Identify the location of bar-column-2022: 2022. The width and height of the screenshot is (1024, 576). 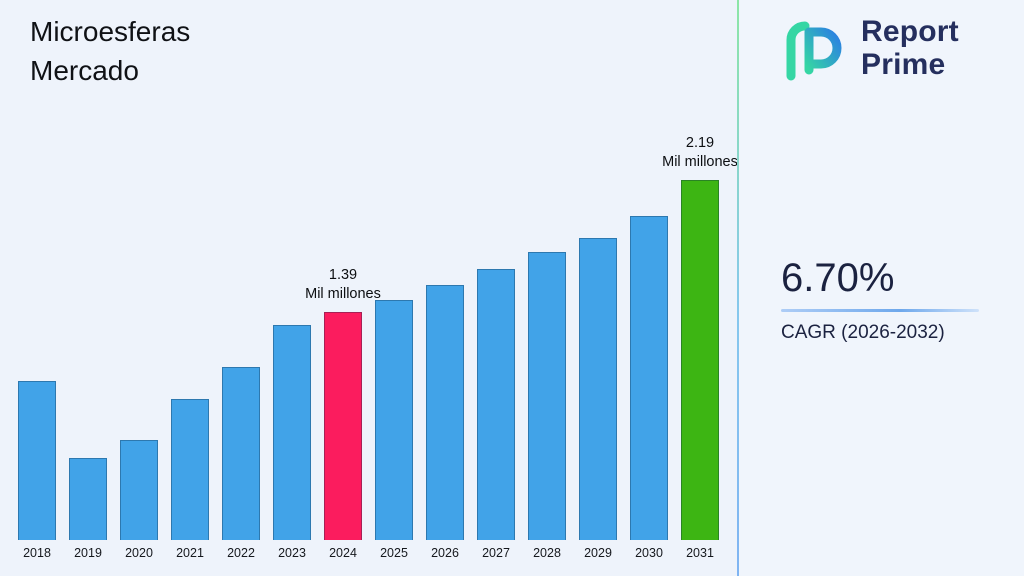
(241, 464).